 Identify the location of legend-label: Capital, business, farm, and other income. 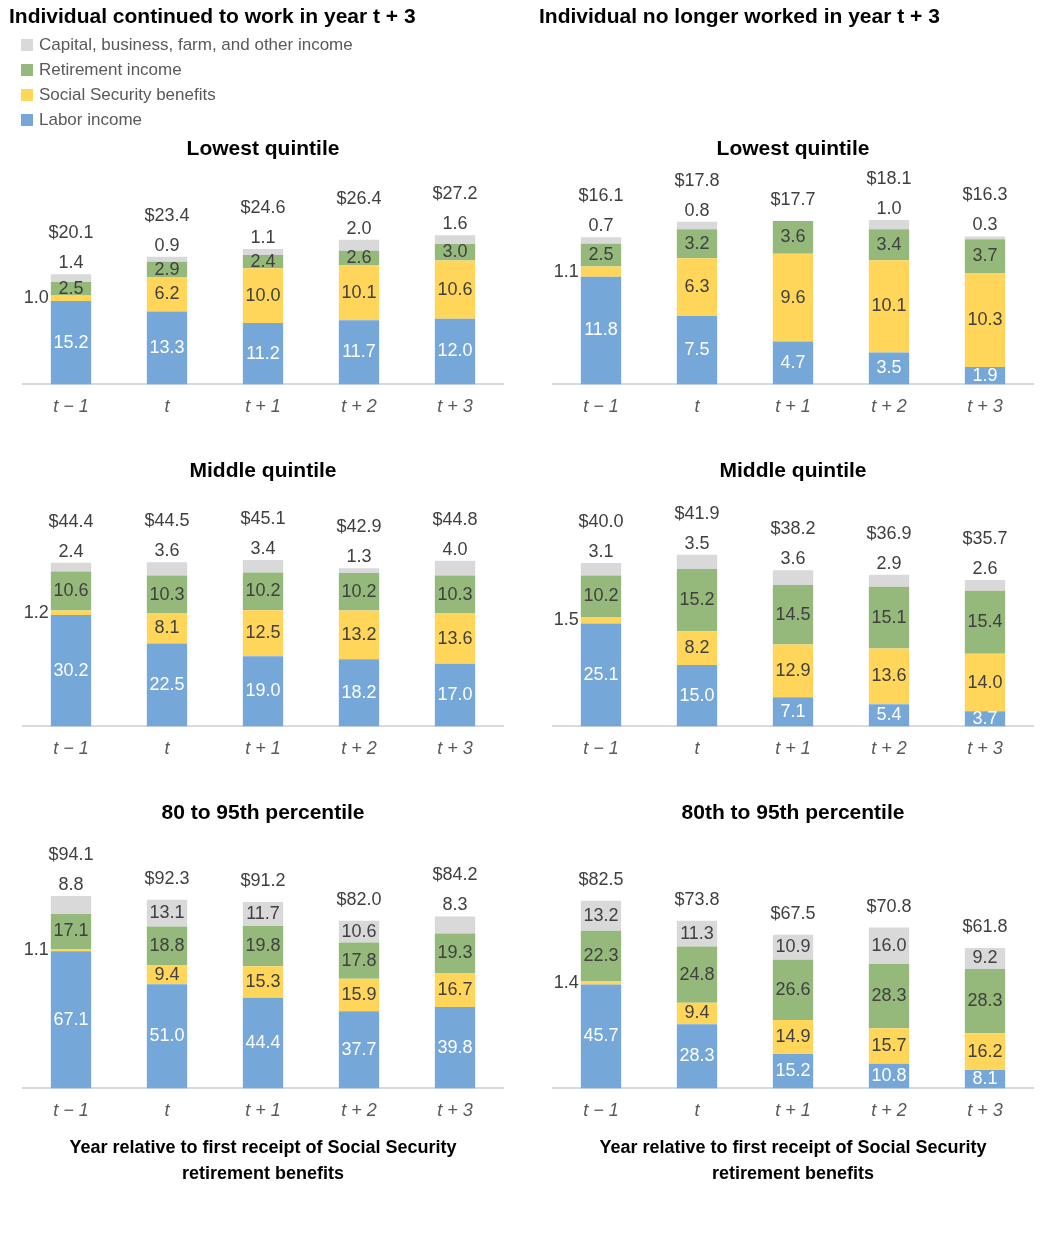
(195, 44).